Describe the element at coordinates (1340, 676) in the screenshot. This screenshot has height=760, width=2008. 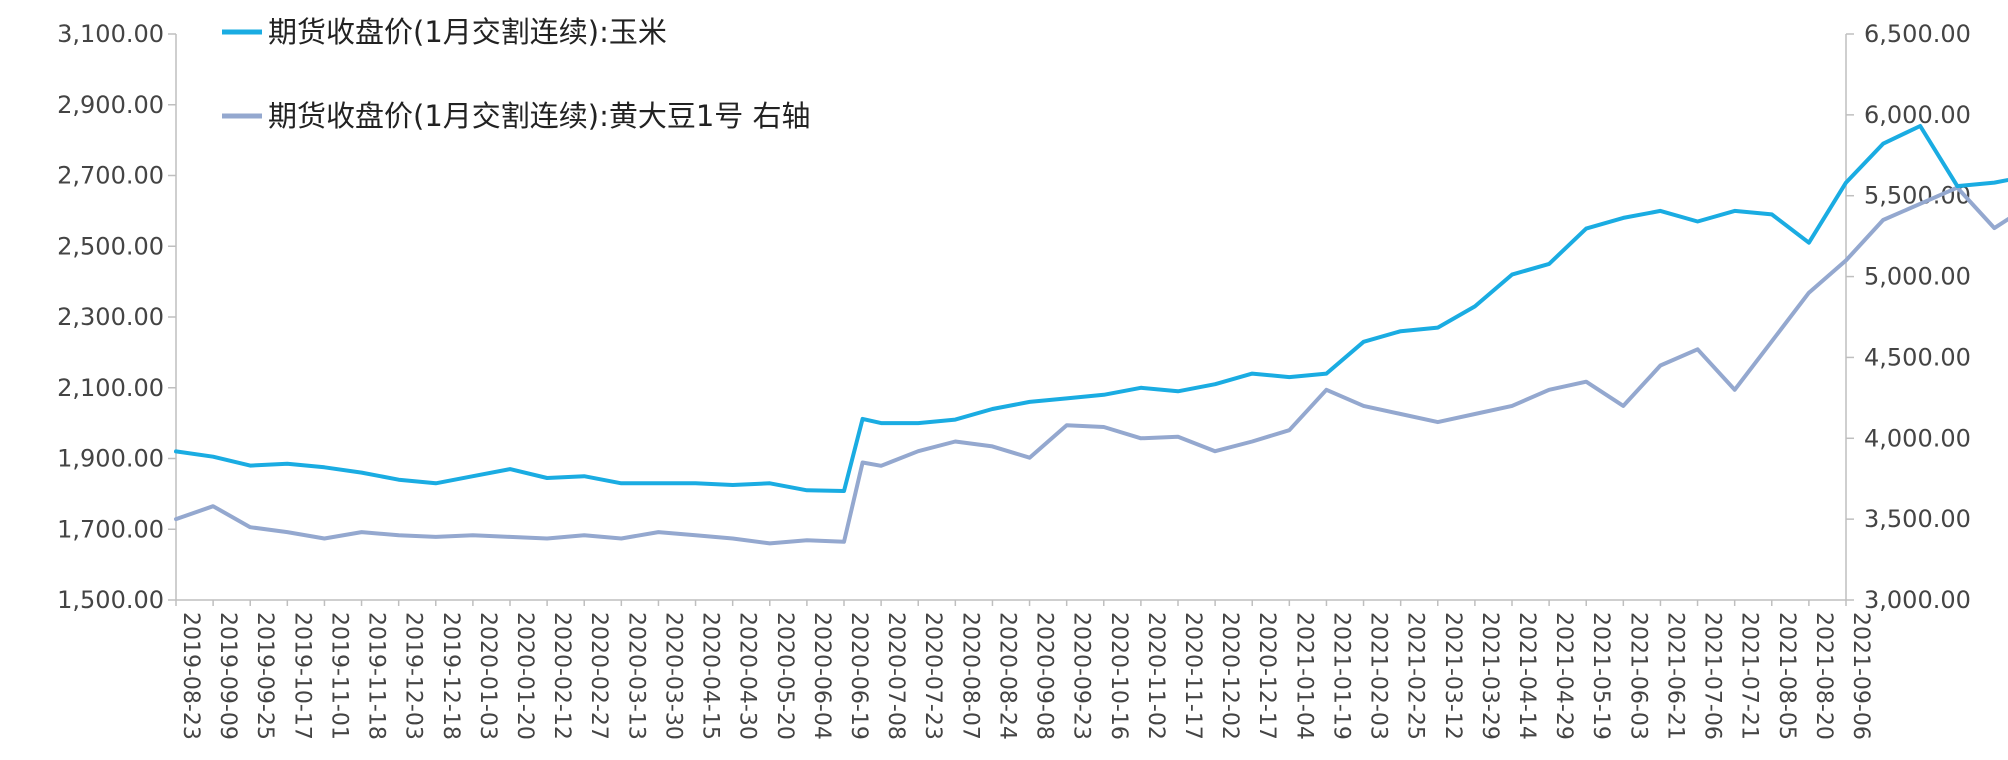
I see `x-tick-label: 2021-01-19` at that location.